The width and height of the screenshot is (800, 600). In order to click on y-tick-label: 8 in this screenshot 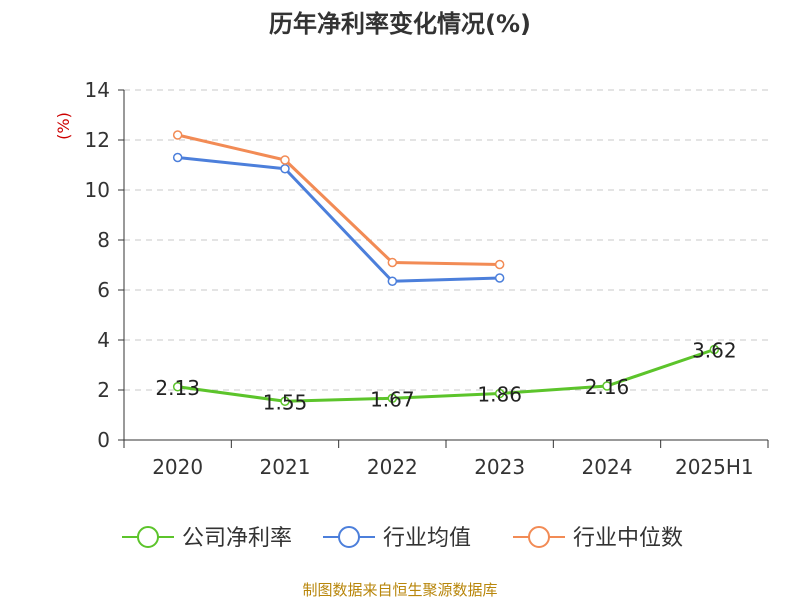, I will do `click(103, 240)`.